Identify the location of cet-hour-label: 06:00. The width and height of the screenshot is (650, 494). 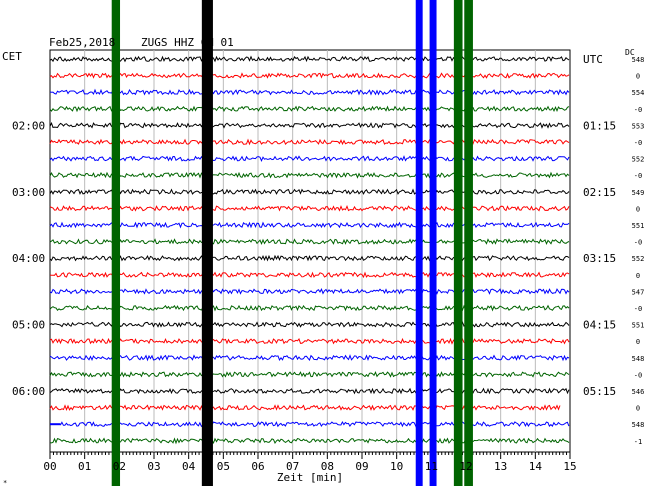
(28, 391).